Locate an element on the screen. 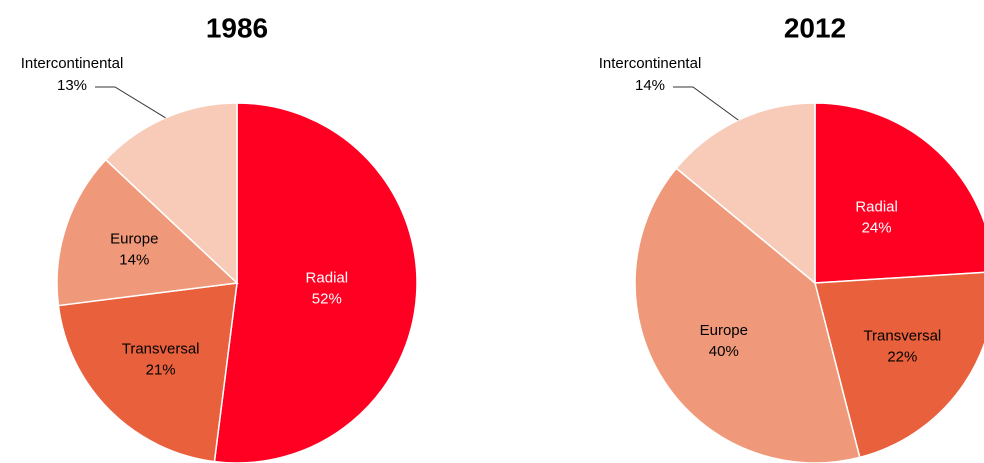 The image size is (984, 463). slice-value: 13% is located at coordinates (72, 85).